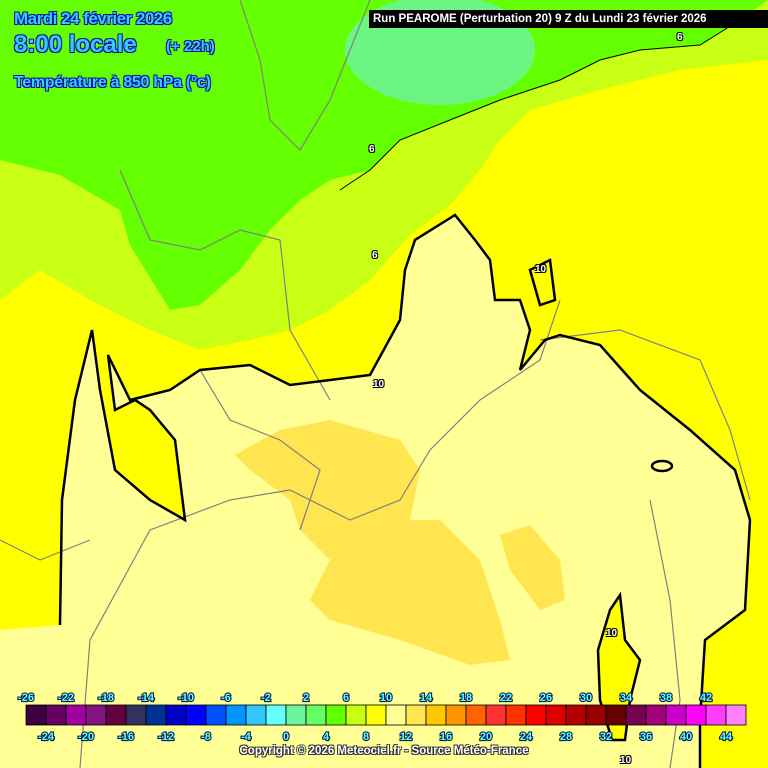 Image resolution: width=768 pixels, height=768 pixels. Describe the element at coordinates (112, 82) in the screenshot. I see `parameter-title: Température à 850 hPa (°c)` at that location.